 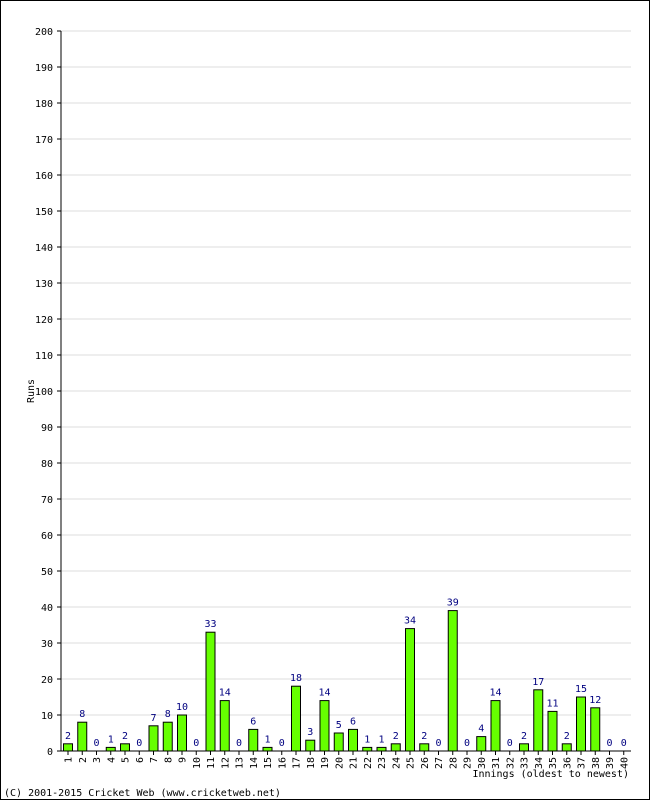 I want to click on data-label: 4, so click(x=481, y=729).